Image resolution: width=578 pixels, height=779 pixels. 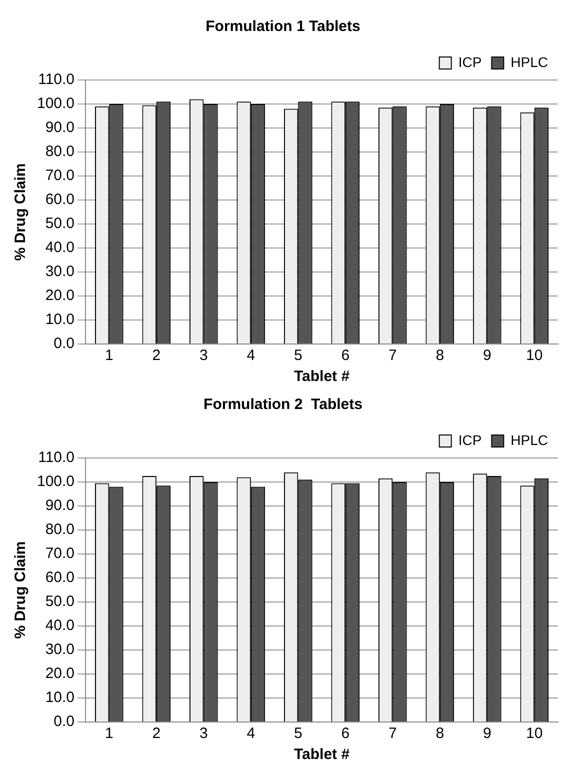 I want to click on chart-title: Formulation 1 Tablets, so click(x=283, y=27).